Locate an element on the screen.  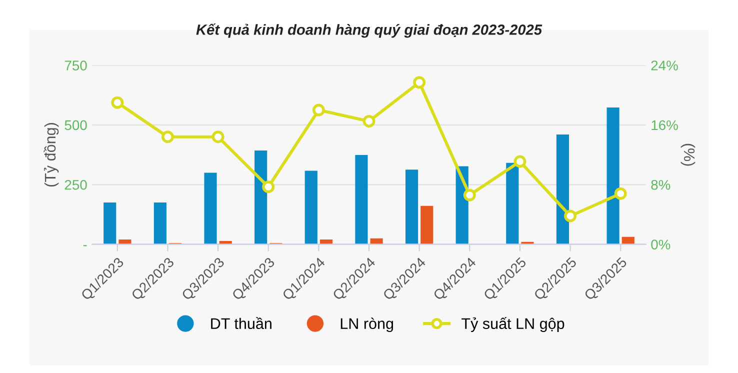
y2-tick-label: 16% is located at coordinates (665, 125).